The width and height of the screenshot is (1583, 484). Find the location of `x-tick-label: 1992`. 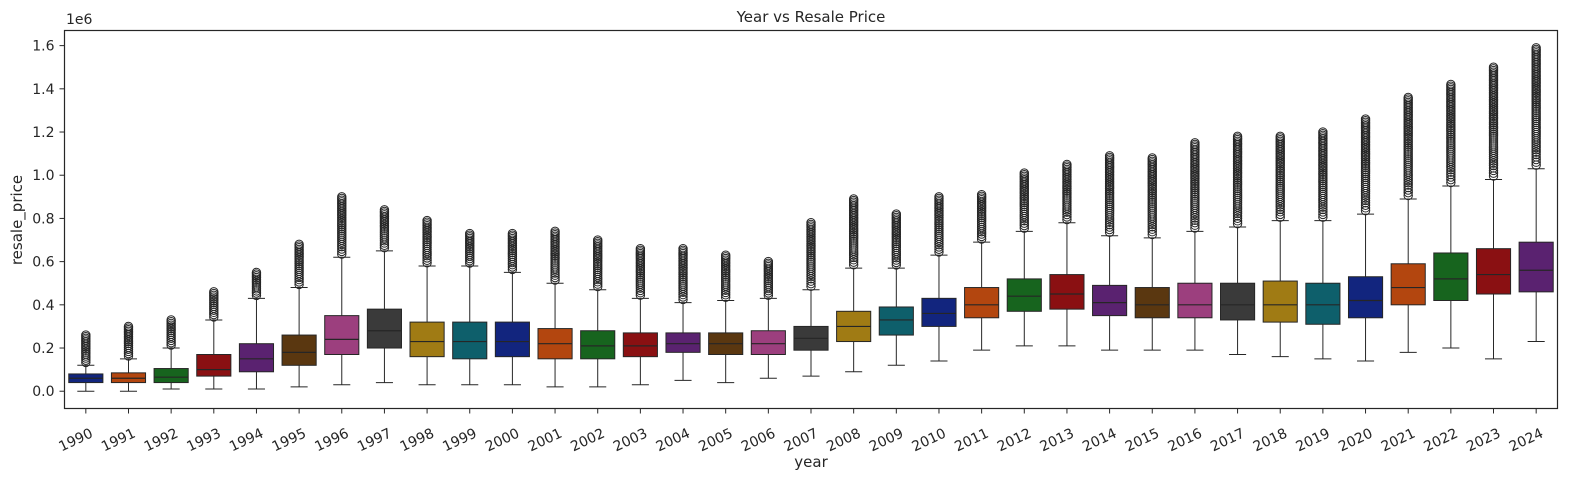

x-tick-label: 1992 is located at coordinates (161, 441).